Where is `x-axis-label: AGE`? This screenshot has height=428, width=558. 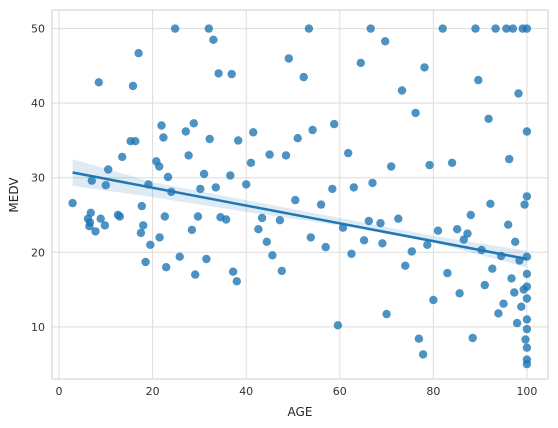 x-axis-label: AGE is located at coordinates (300, 412).